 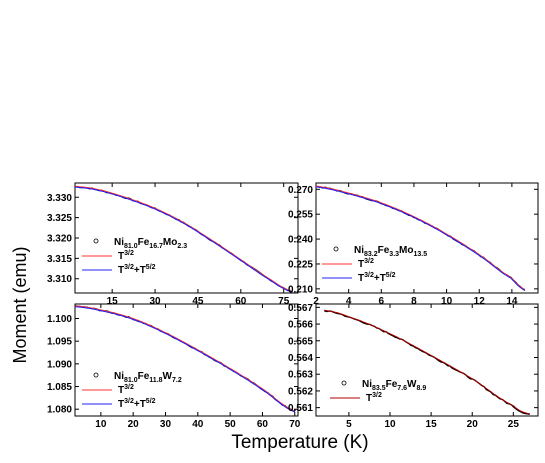 What do you see at coordinates (394, 385) in the screenshot?
I see `legend-sample-name: Ni83.5Fe7.6W8.9` at bounding box center [394, 385].